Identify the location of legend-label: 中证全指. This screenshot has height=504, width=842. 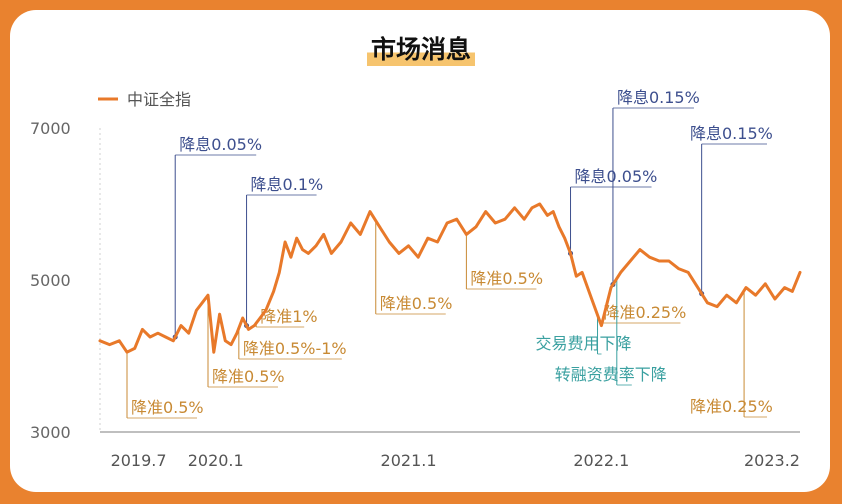
(159, 99).